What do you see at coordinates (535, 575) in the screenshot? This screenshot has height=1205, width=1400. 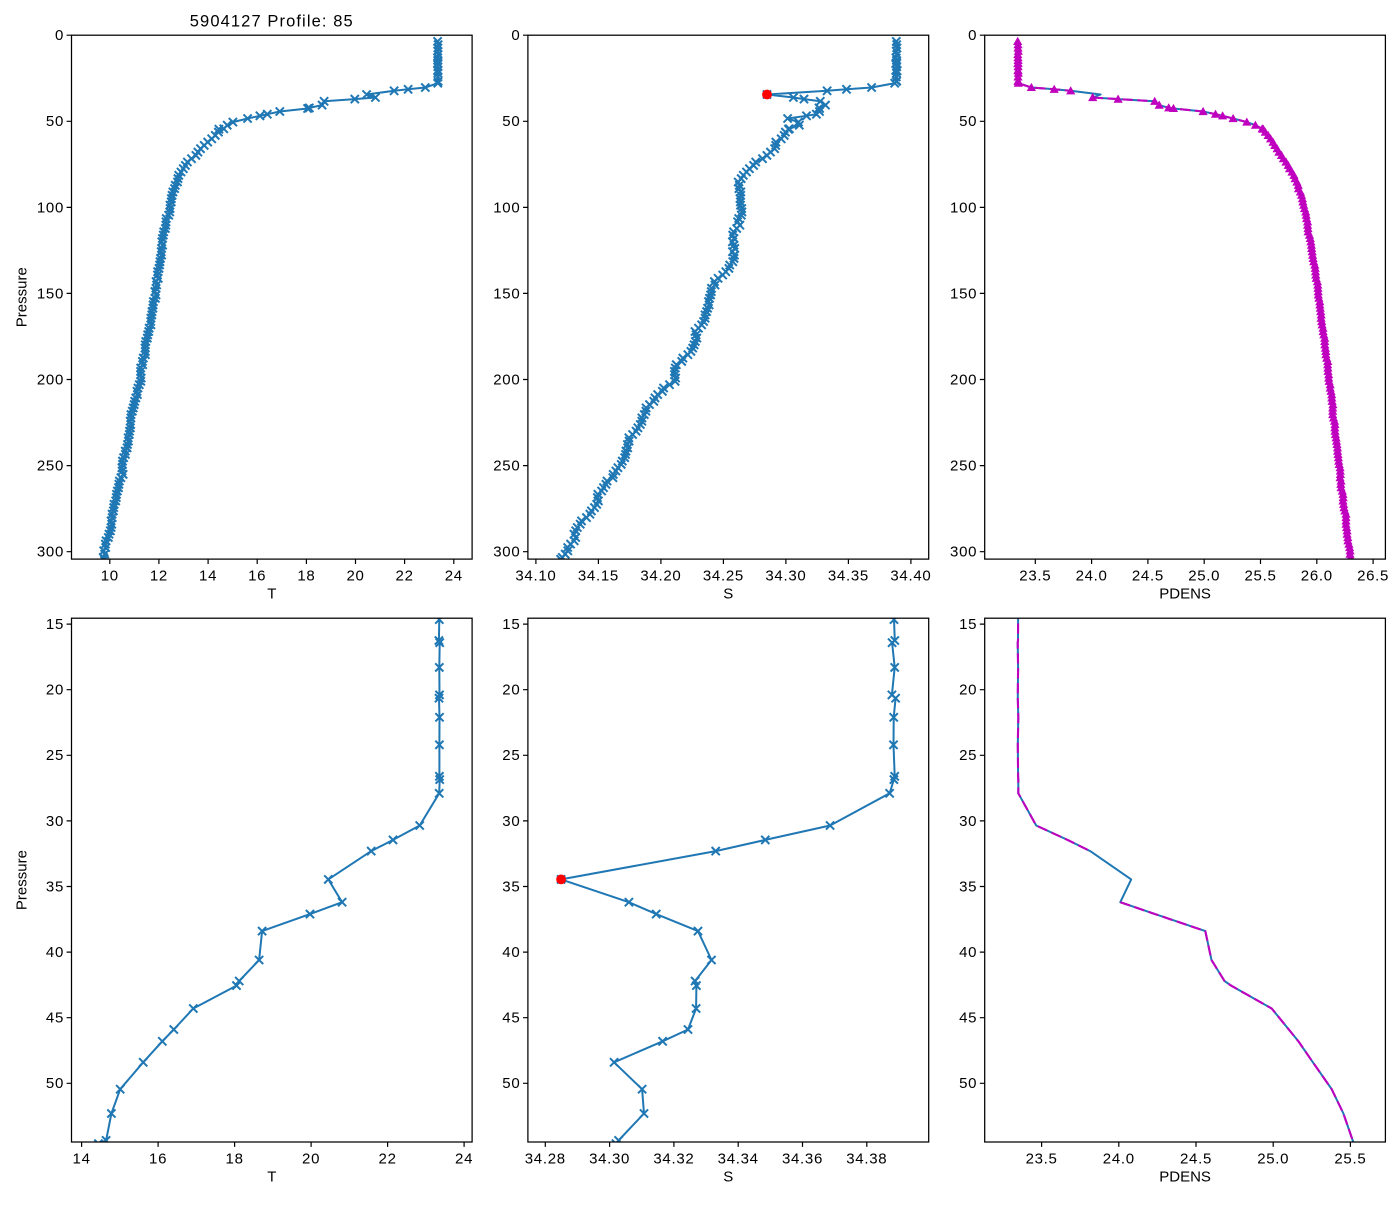 I see `svg-text: 34.10` at bounding box center [535, 575].